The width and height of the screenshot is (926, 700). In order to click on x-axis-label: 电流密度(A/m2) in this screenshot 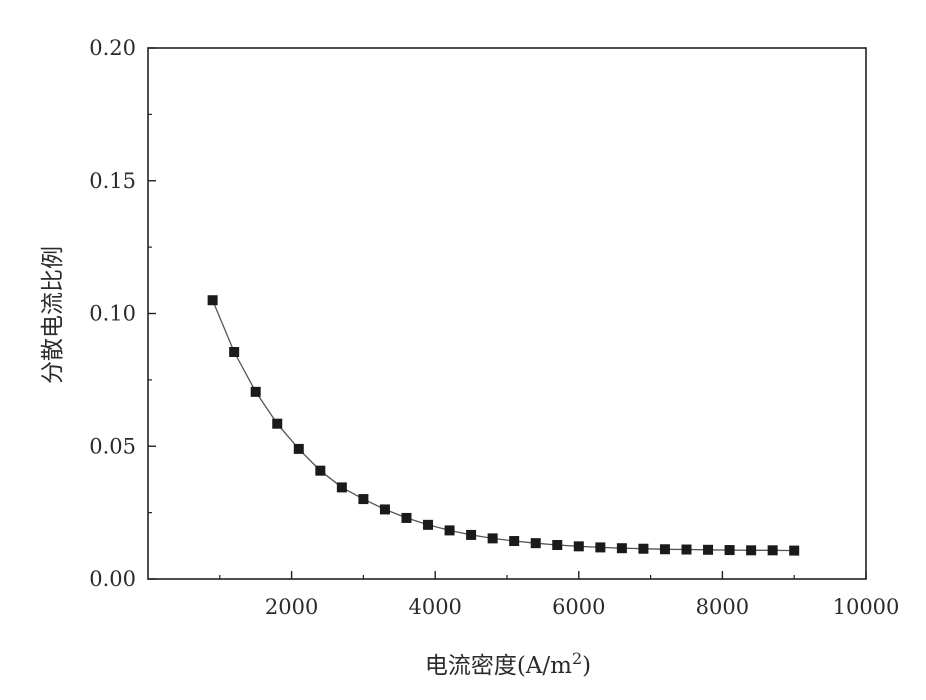, I will do `click(508, 664)`.